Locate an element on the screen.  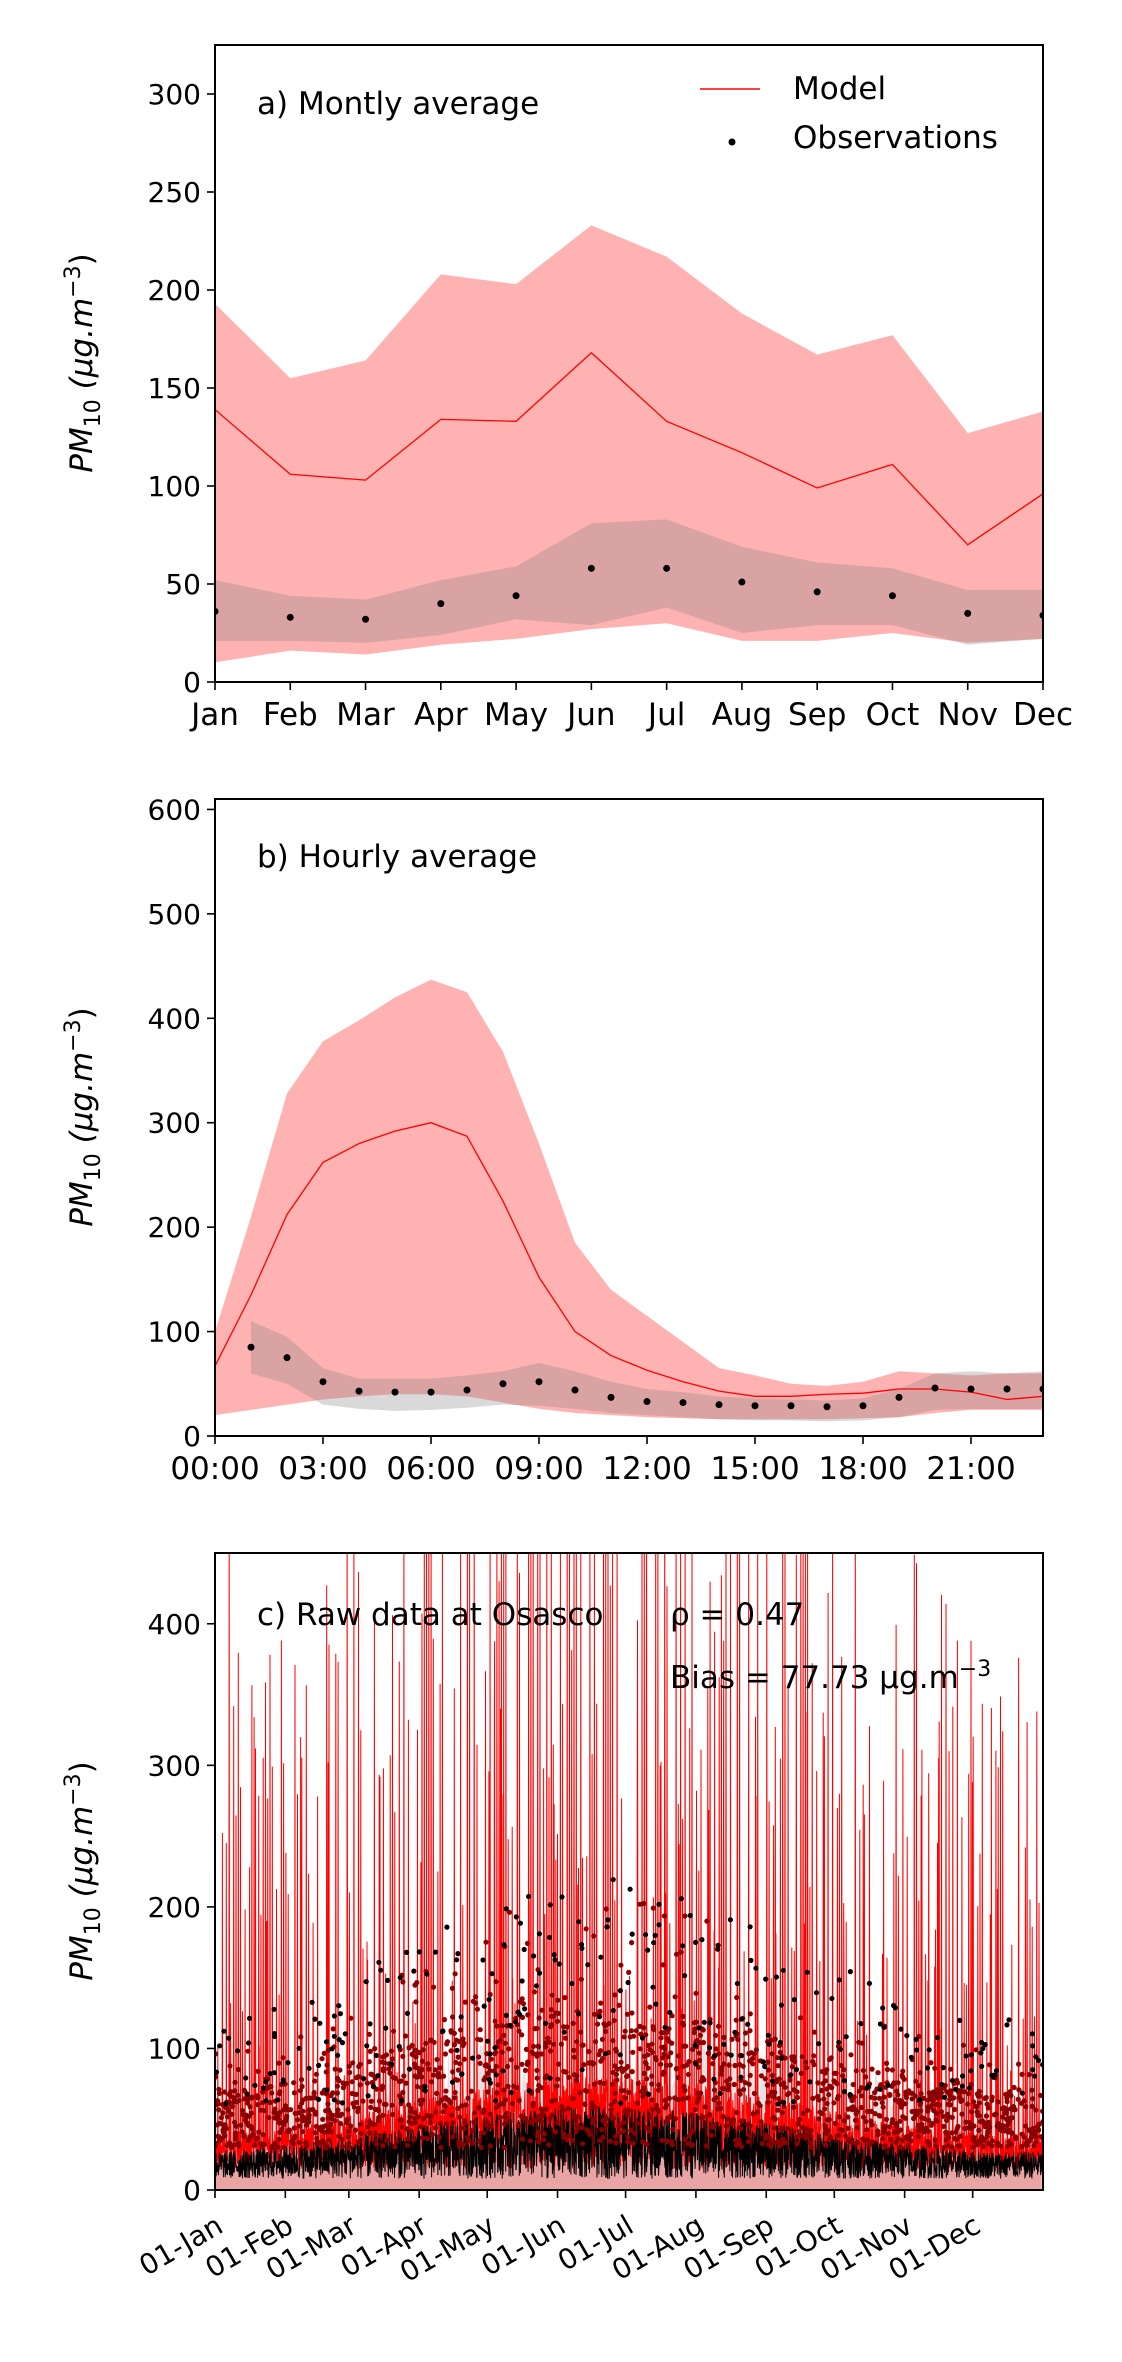
y-tick-label: 300 is located at coordinates (174, 94).